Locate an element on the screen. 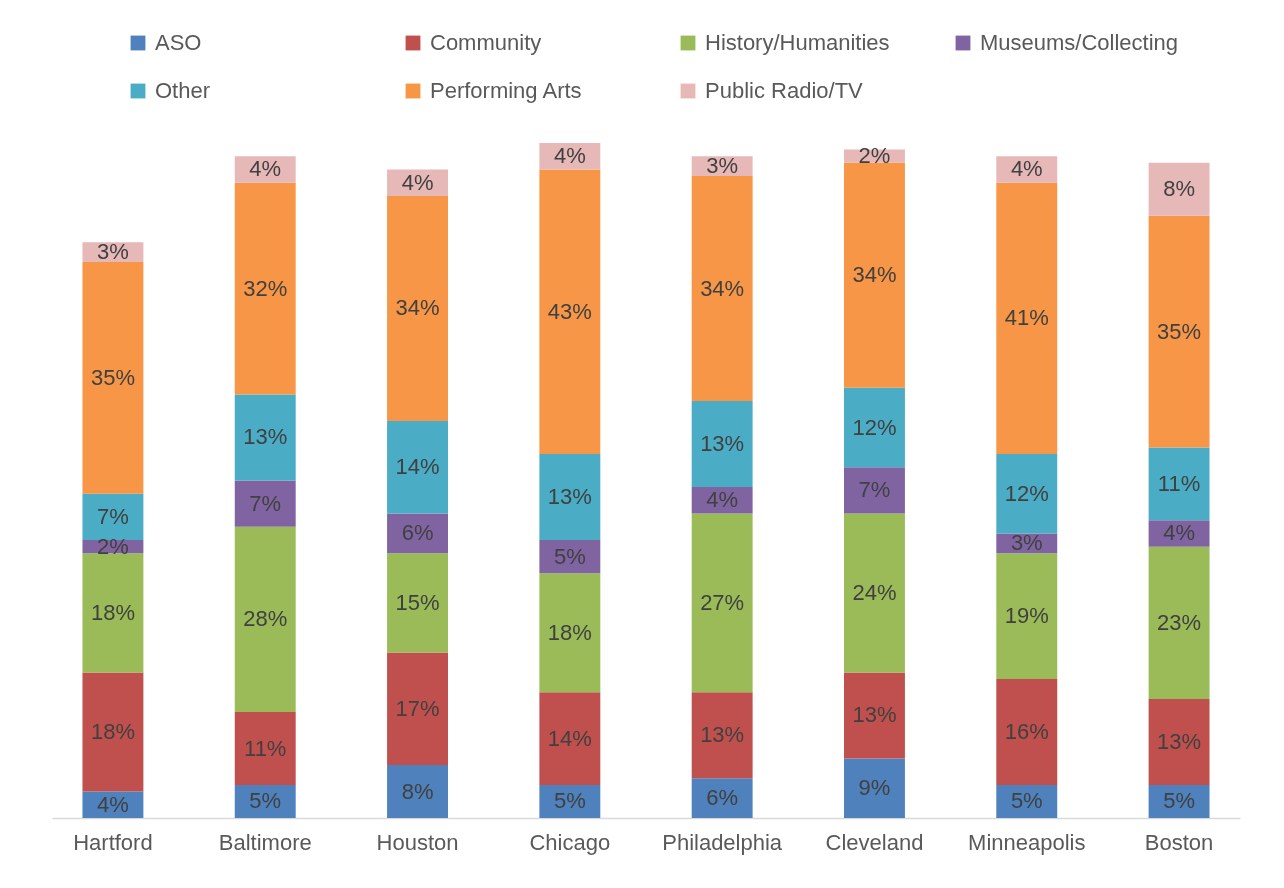 The image size is (1284, 888). data-label: 17% is located at coordinates (417, 708).